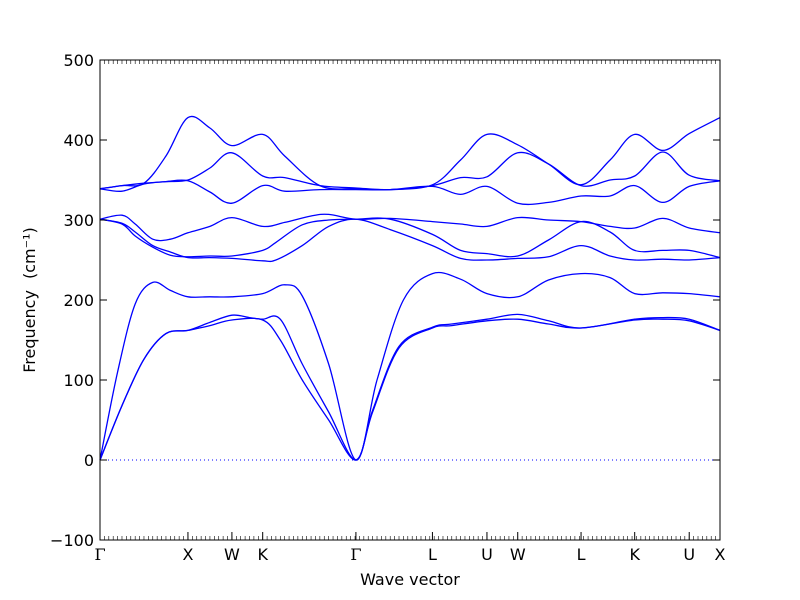  What do you see at coordinates (89, 460) in the screenshot?
I see `y-tick-label: 0` at bounding box center [89, 460].